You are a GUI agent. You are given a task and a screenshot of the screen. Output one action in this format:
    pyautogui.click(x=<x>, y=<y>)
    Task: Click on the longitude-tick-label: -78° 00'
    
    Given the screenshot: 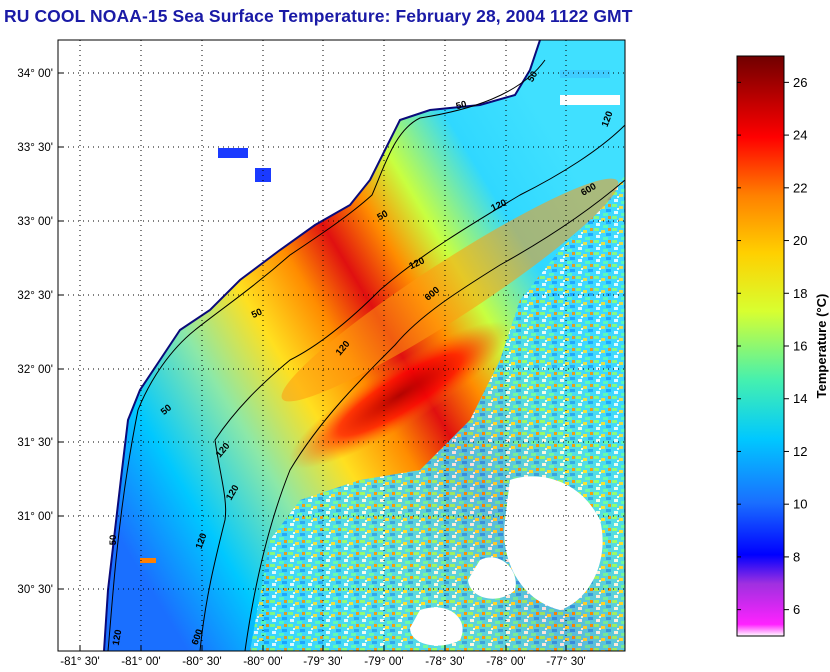 What is the action you would take?
    pyautogui.click(x=505, y=662)
    